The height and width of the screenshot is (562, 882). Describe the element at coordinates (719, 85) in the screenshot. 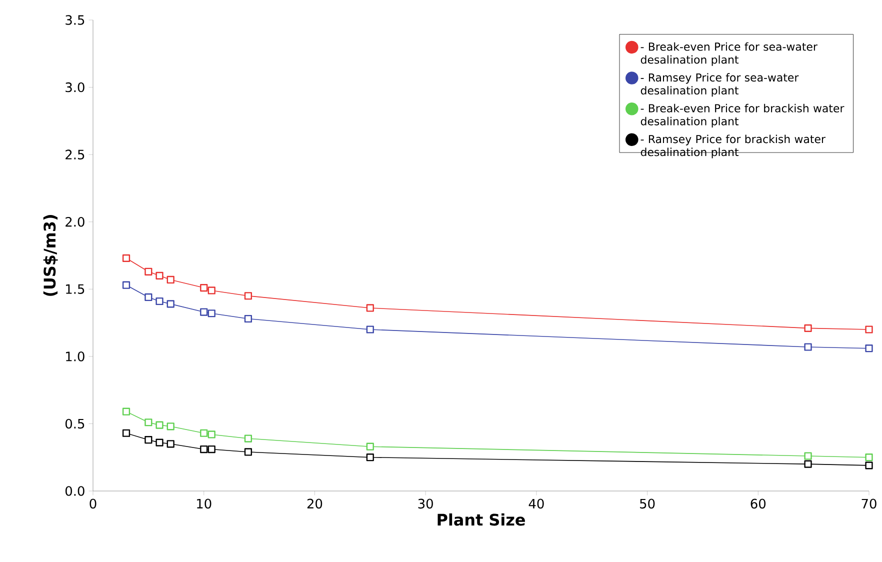

I see `legend-label: - Ramsey Price for sea-water desalination plant` at that location.